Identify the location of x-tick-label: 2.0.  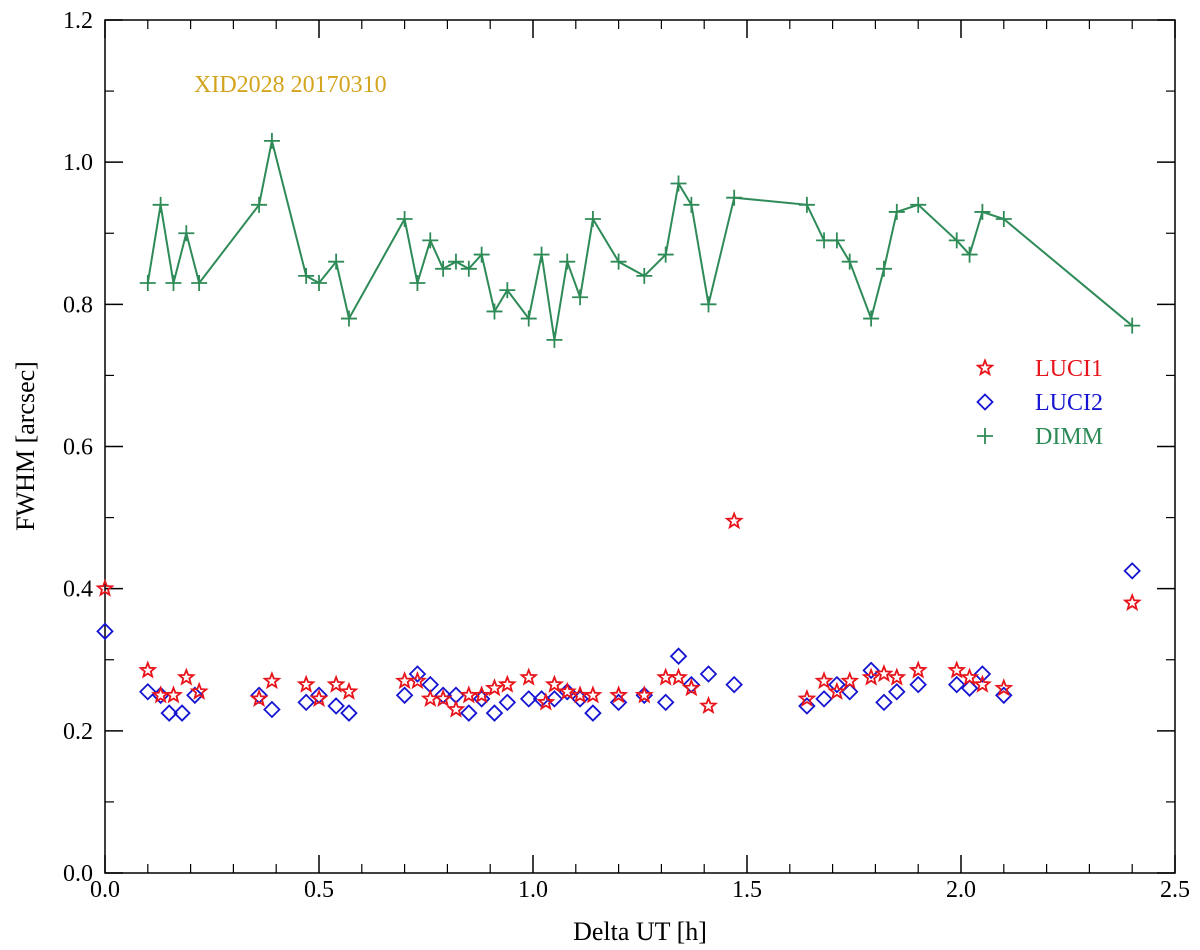
(961, 890).